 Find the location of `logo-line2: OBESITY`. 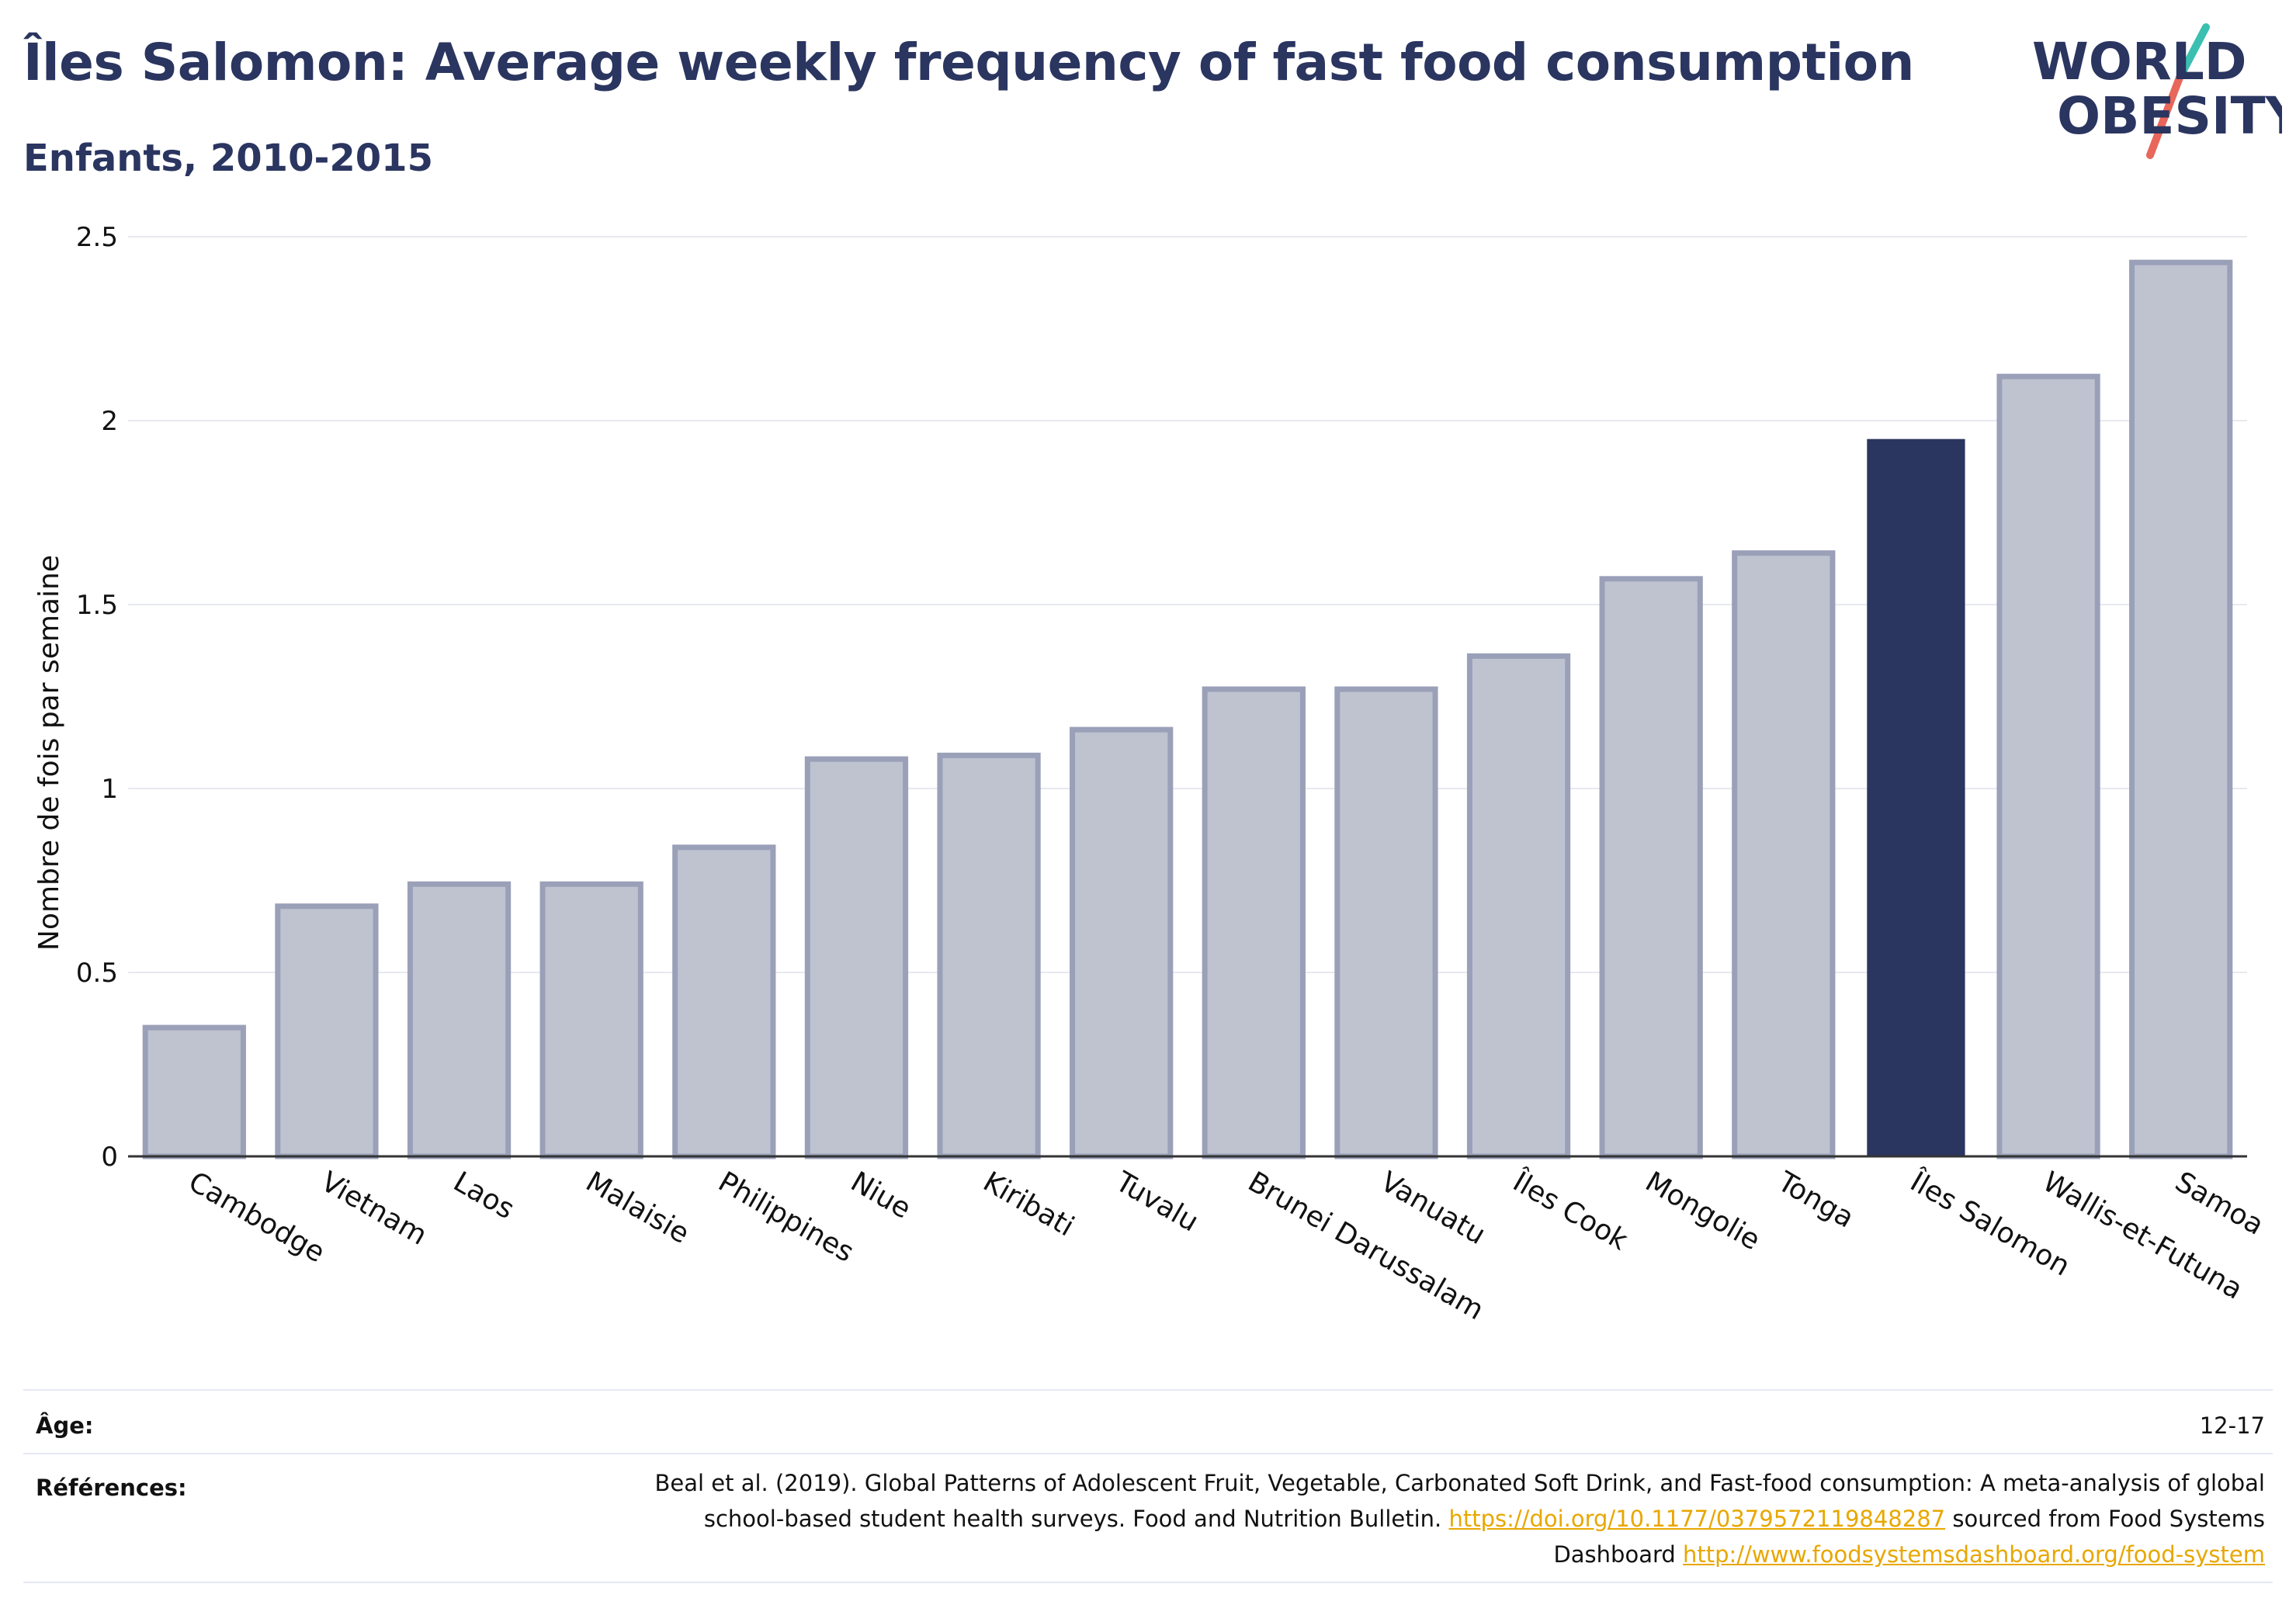

logo-line2: OBESITY is located at coordinates (2169, 116).